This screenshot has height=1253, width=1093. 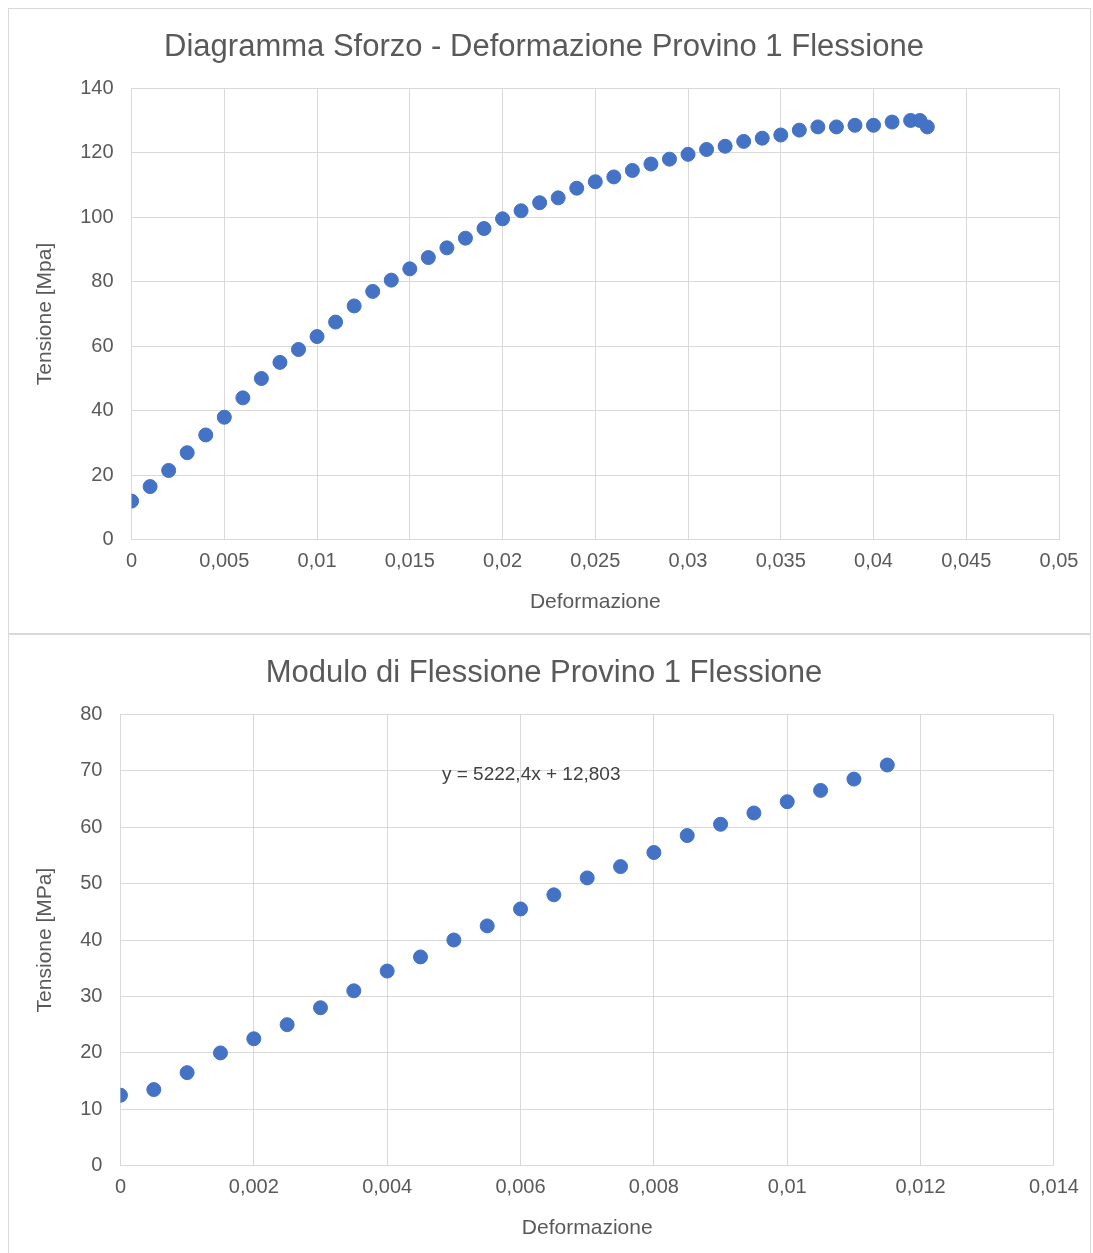 What do you see at coordinates (91, 769) in the screenshot?
I see `y-tick-label: 70` at bounding box center [91, 769].